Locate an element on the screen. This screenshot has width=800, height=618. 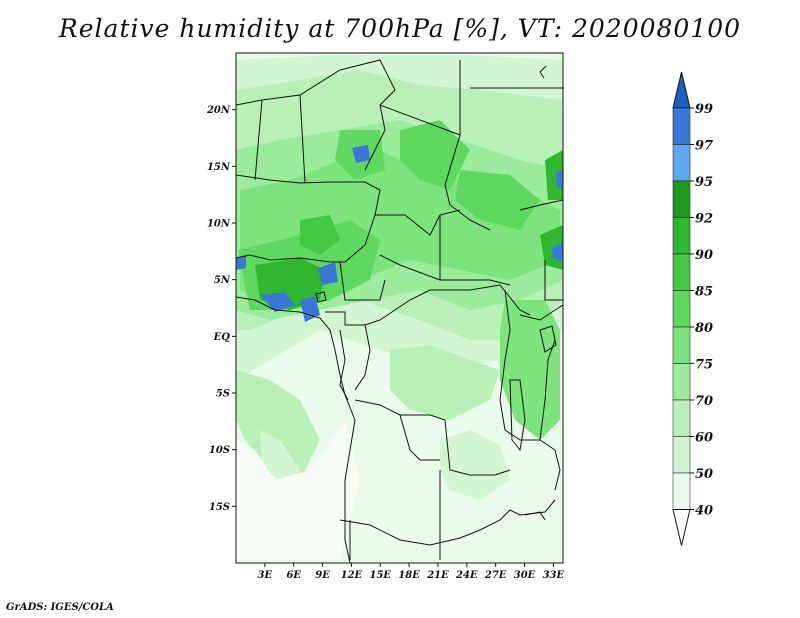
longitude-axis: 3E 6E 9E 12E 15E 18E 21E 24E 27E 30E 33E is located at coordinates (411, 572).